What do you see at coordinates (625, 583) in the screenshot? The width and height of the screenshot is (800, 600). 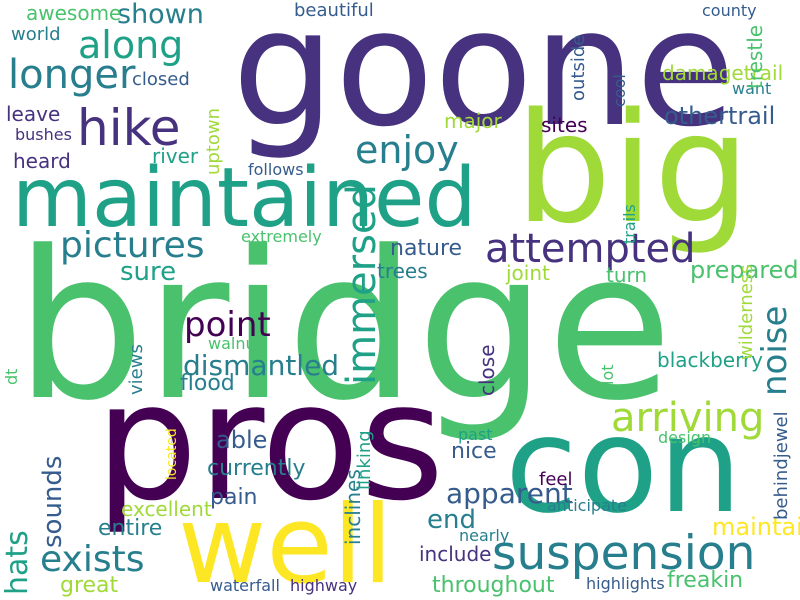 I see `word-linking: highlights` at bounding box center [625, 583].